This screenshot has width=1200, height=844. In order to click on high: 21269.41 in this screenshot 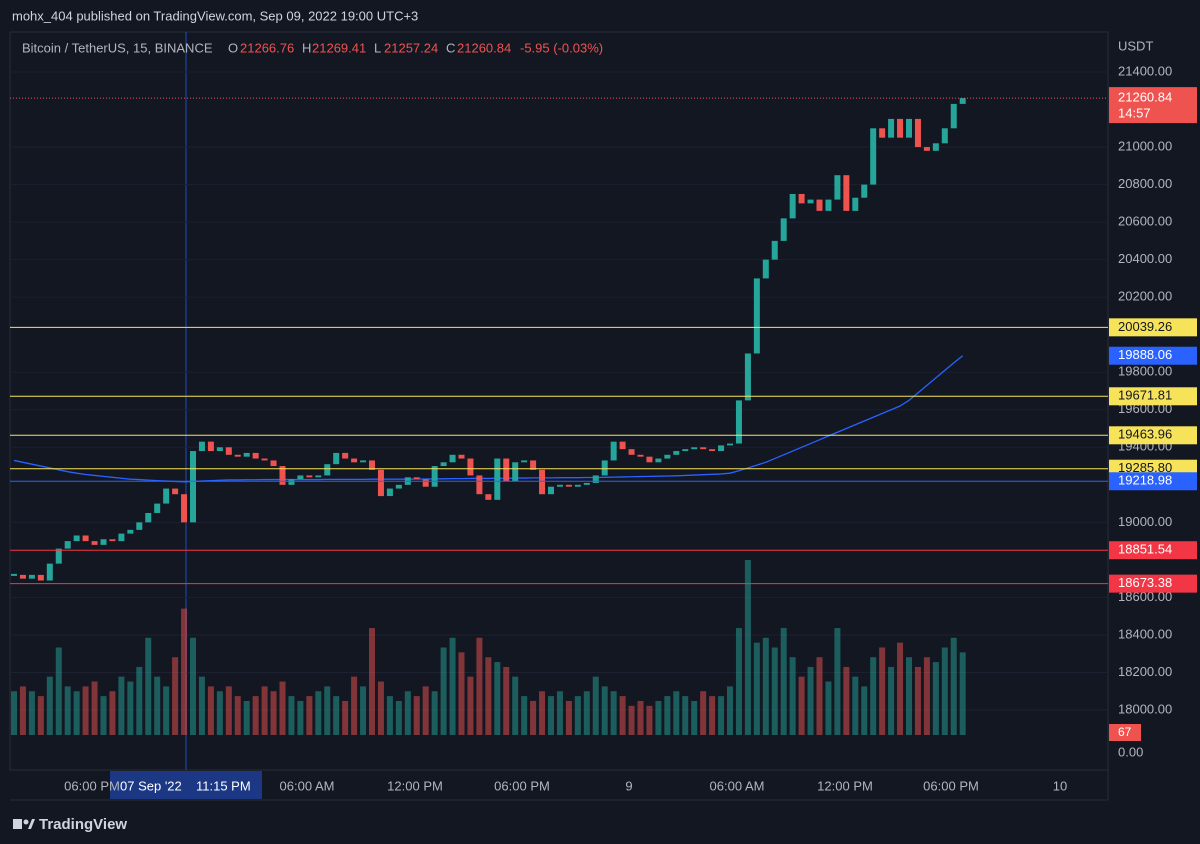, I will do `click(339, 47)`.